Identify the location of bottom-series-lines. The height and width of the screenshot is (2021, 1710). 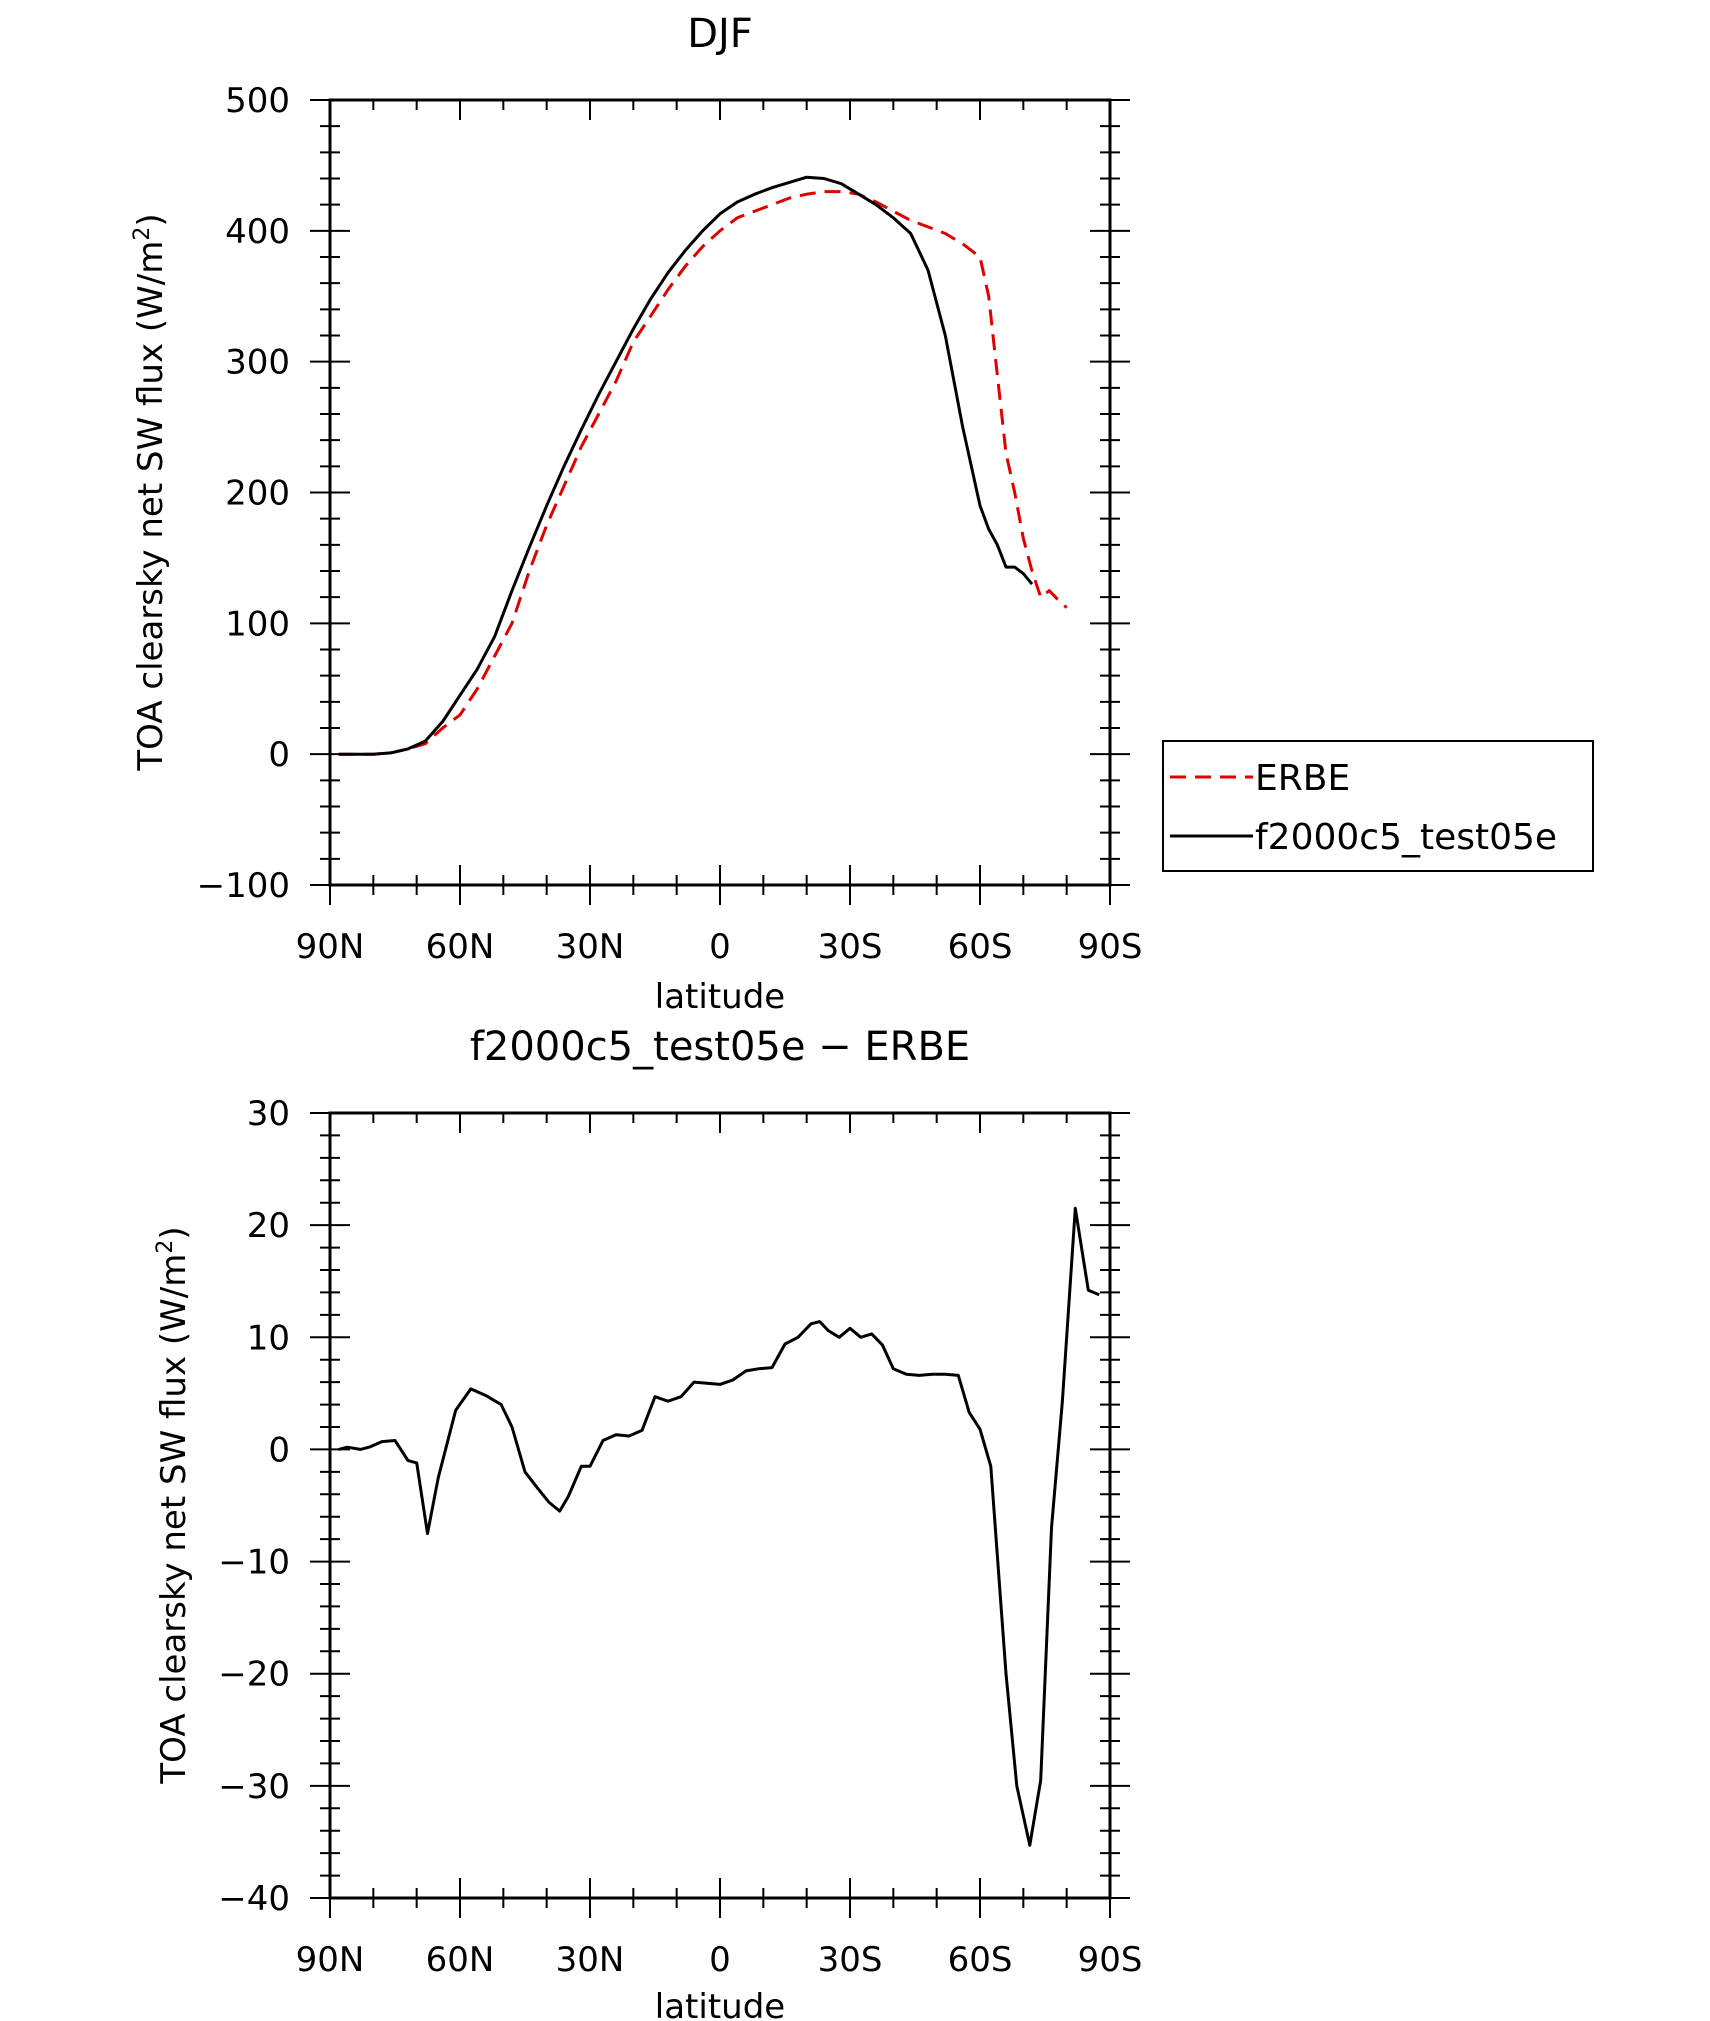
(719, 1526).